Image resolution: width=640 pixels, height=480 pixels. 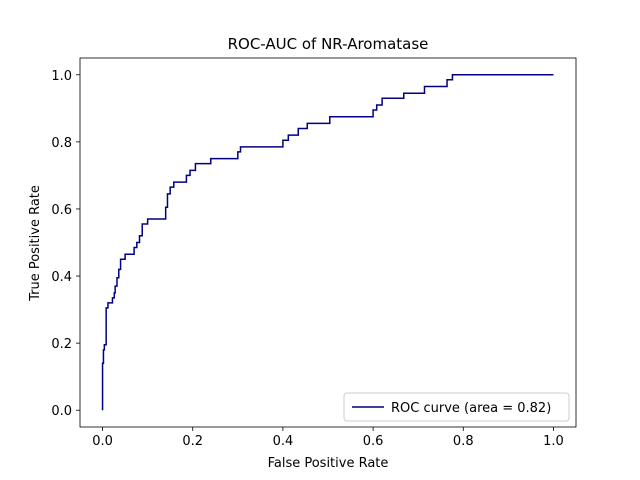 I want to click on y-axis-label: True Positive Rate, so click(x=35, y=243).